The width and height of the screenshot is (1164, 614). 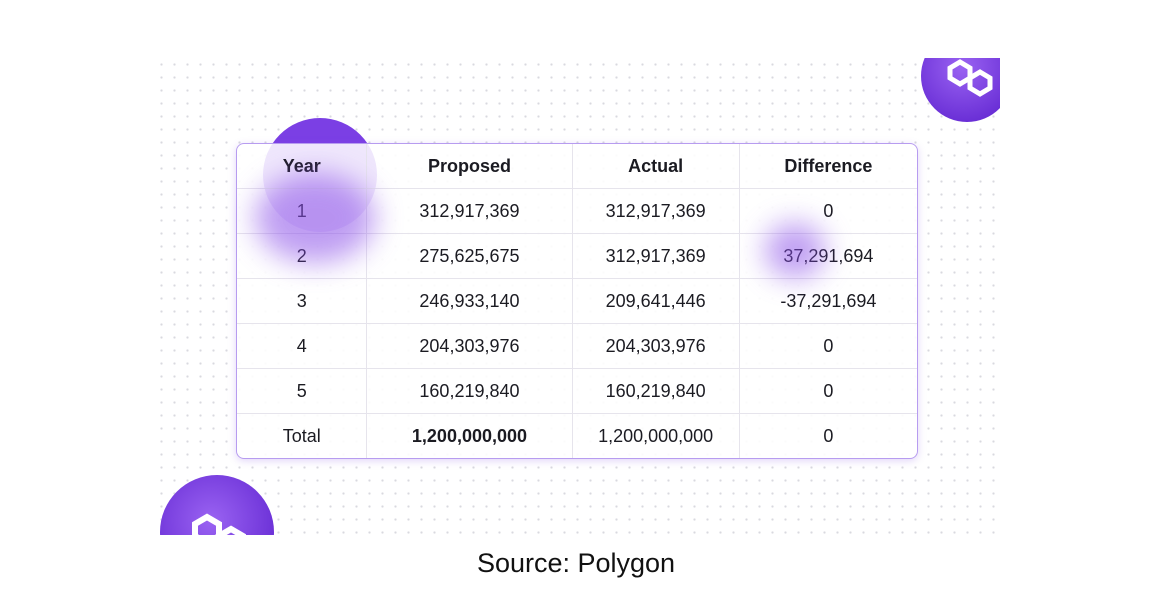 What do you see at coordinates (655, 166) in the screenshot?
I see `header-cell: Actual` at bounding box center [655, 166].